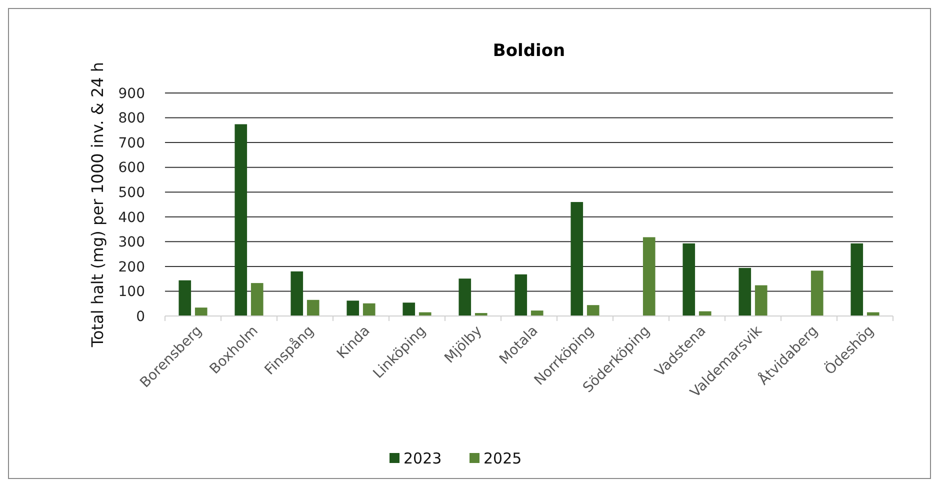 This screenshot has width=939, height=487. Describe the element at coordinates (131, 143) in the screenshot. I see `y-tick-label: 700` at that location.